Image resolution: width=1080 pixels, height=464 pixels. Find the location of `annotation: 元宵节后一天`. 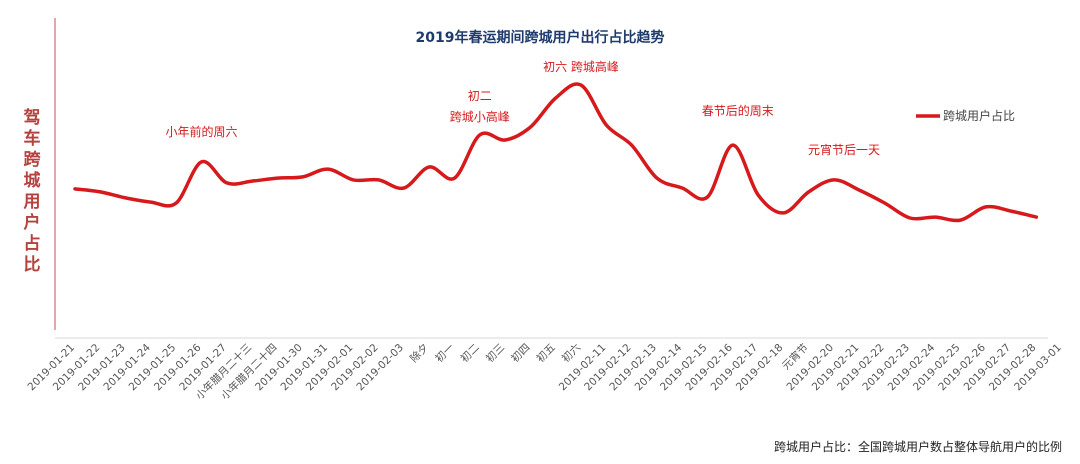

annotation: 元宵节后一天 is located at coordinates (844, 149).